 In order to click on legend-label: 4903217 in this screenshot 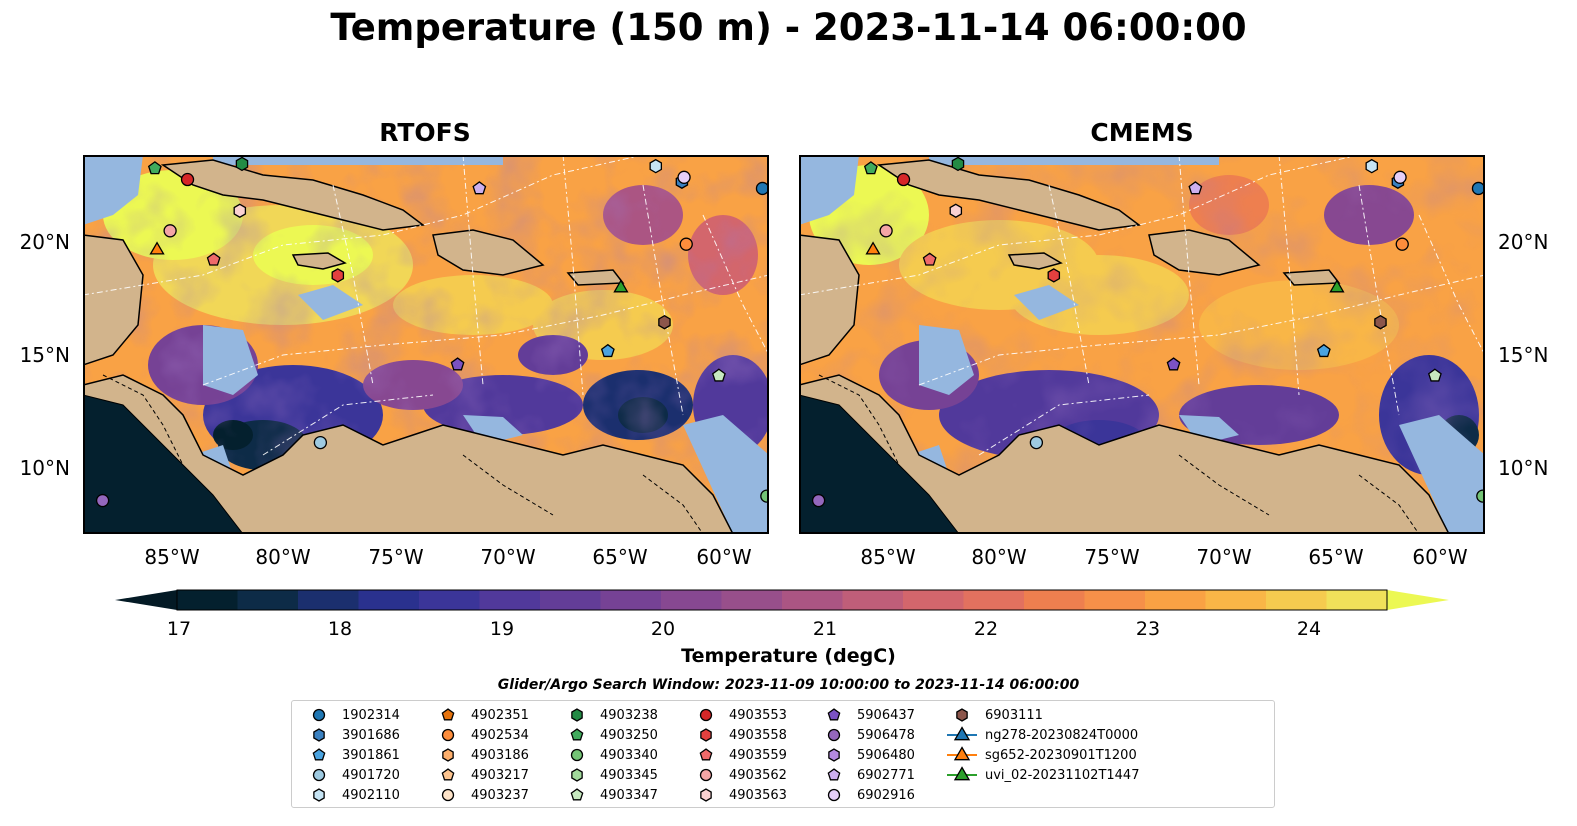, I will do `click(500, 775)`.